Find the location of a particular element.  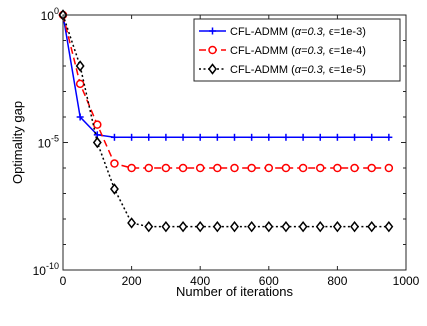

legend-box is located at coordinates (297, 50).